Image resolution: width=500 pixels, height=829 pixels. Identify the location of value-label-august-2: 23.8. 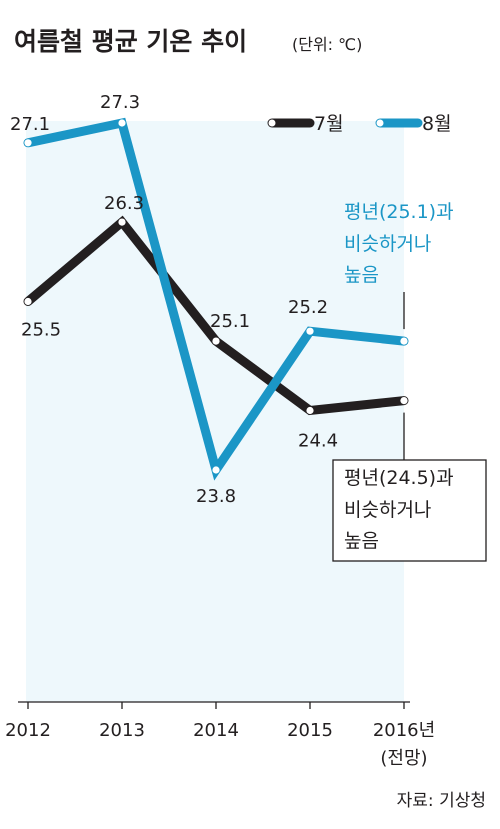
(216, 496).